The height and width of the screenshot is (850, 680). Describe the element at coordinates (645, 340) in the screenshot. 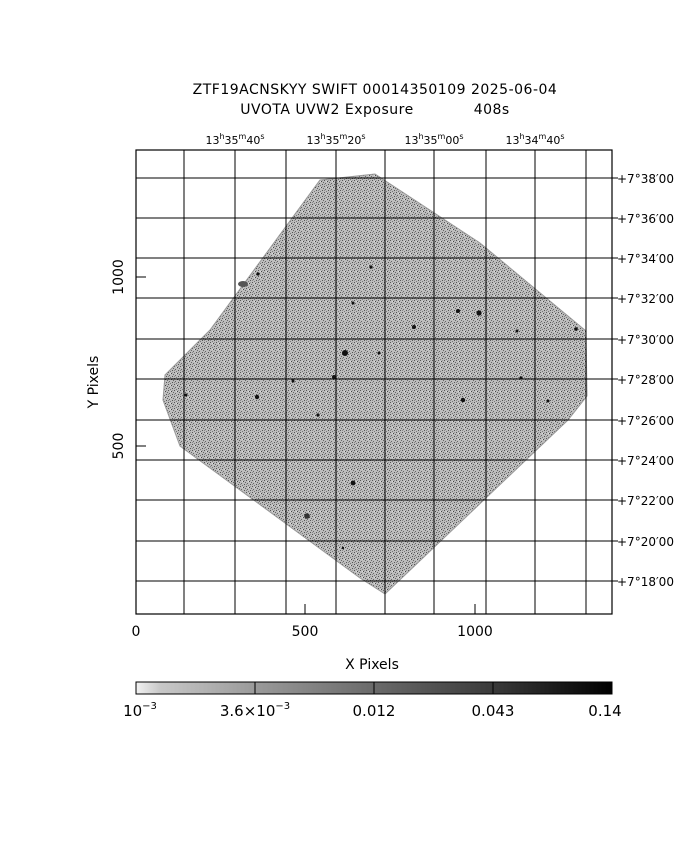

I see `dec-tick-label: +7°30′00` at that location.